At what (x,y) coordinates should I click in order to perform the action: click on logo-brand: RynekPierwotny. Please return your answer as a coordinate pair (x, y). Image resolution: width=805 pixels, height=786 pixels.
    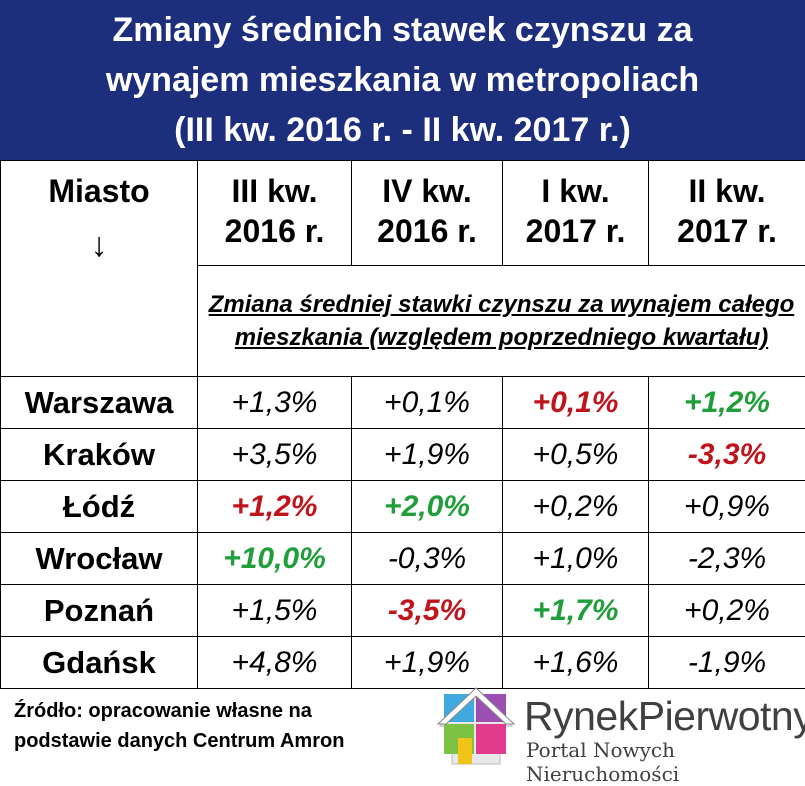
    Looking at the image, I should click on (664, 716).